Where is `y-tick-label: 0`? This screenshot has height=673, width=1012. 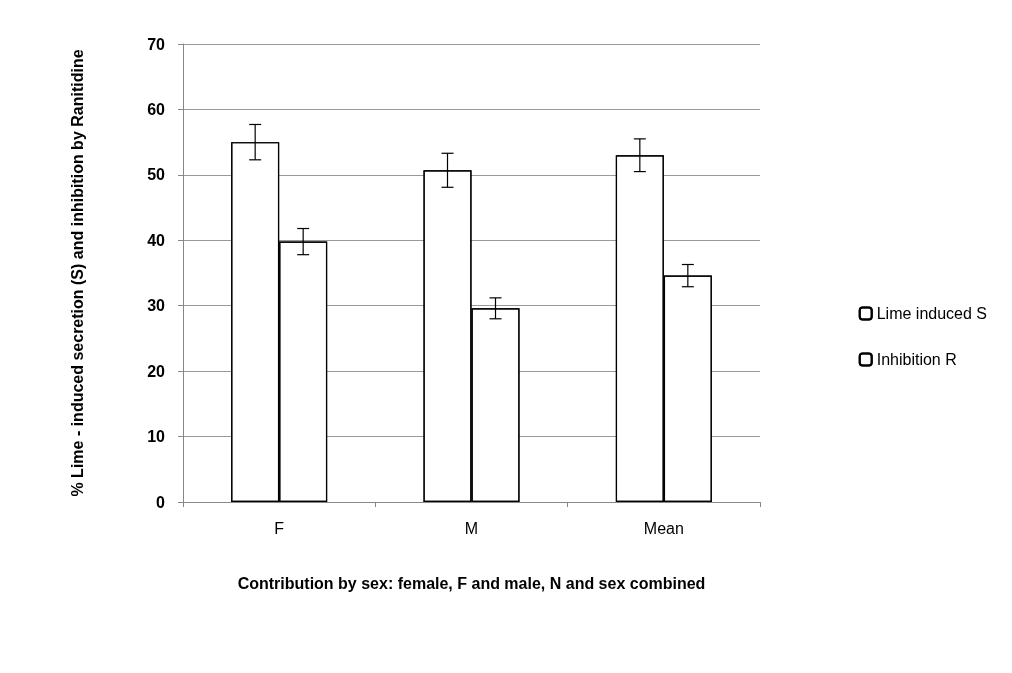 y-tick-label: 0 is located at coordinates (161, 502).